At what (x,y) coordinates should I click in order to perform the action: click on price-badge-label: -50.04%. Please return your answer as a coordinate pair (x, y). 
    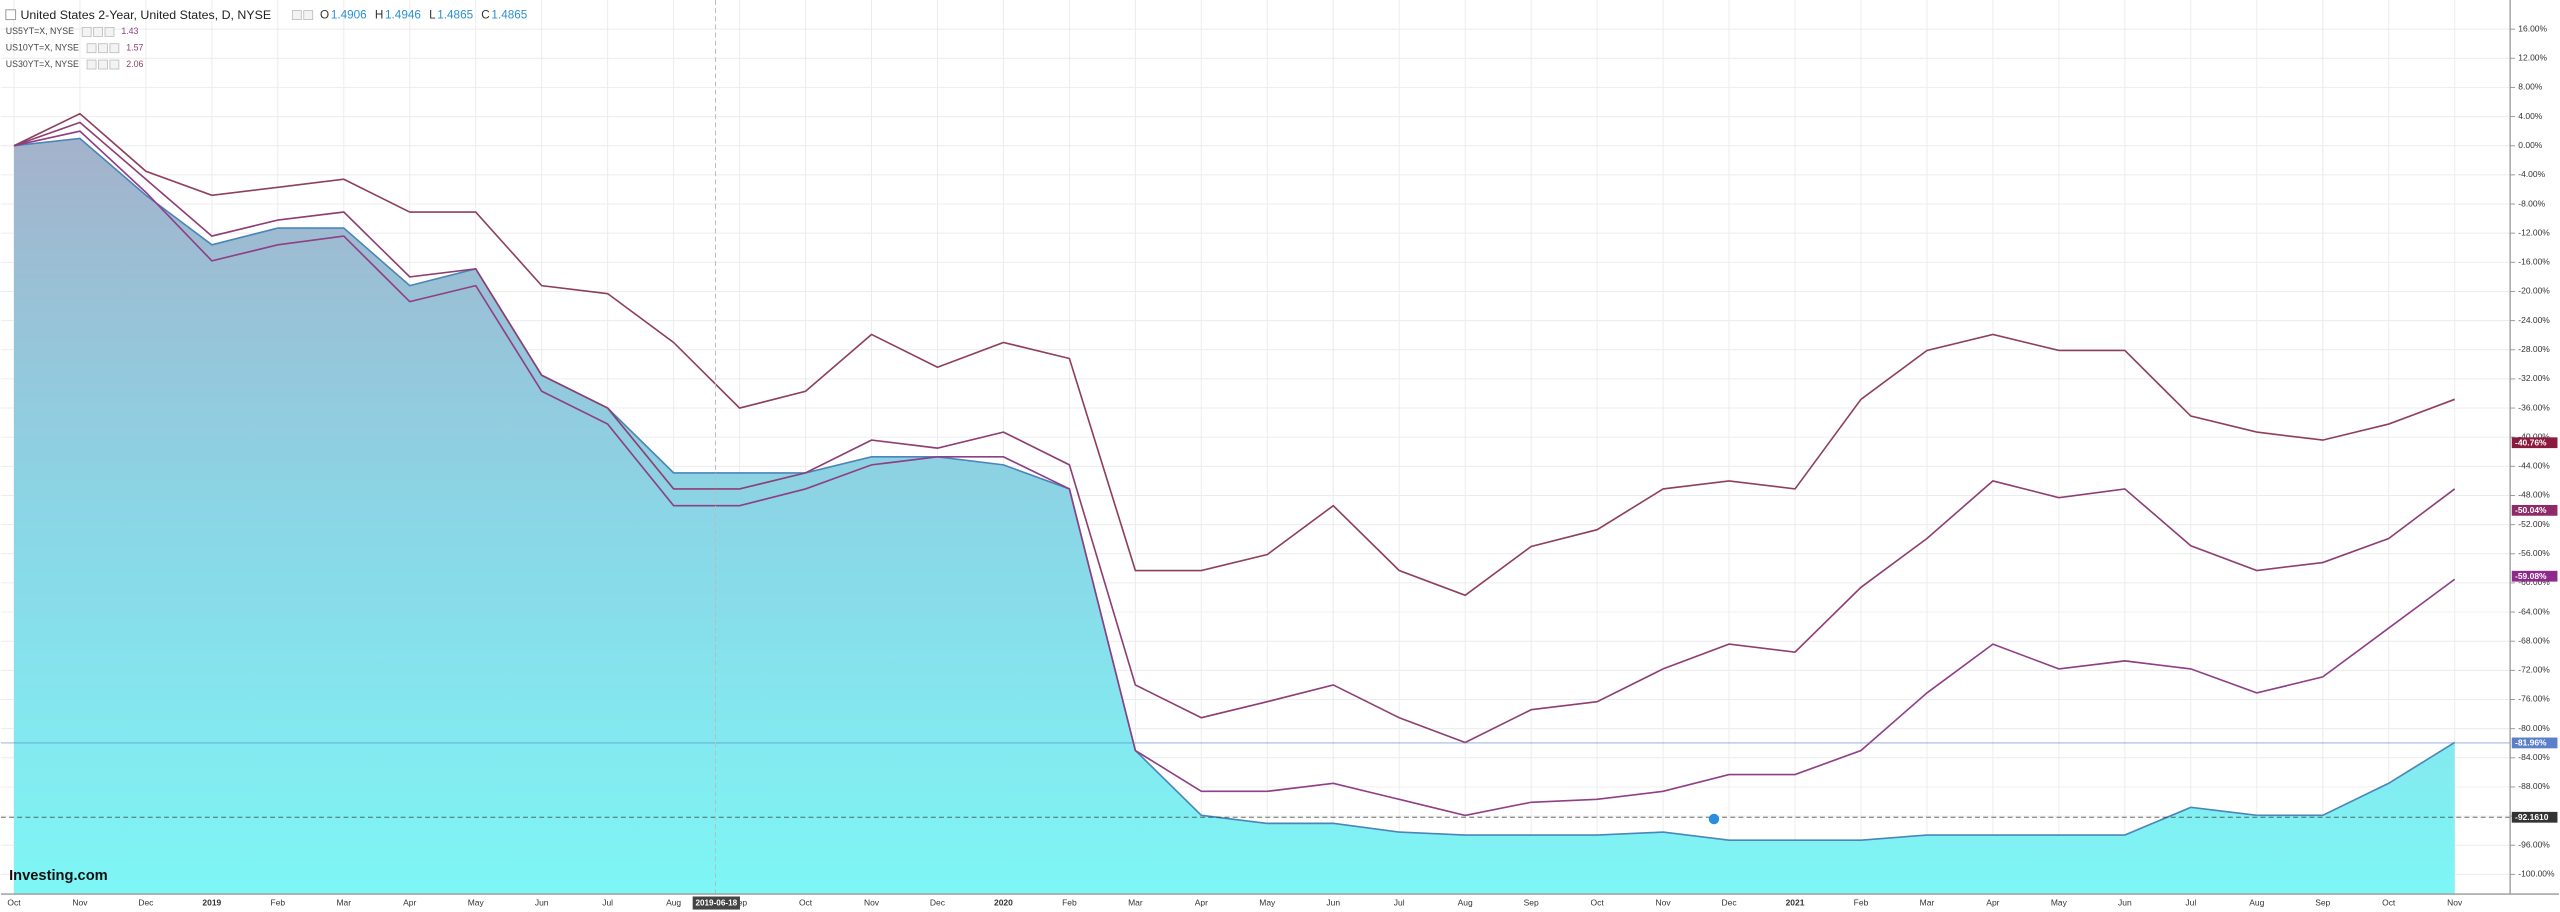
    Looking at the image, I should click on (2531, 510).